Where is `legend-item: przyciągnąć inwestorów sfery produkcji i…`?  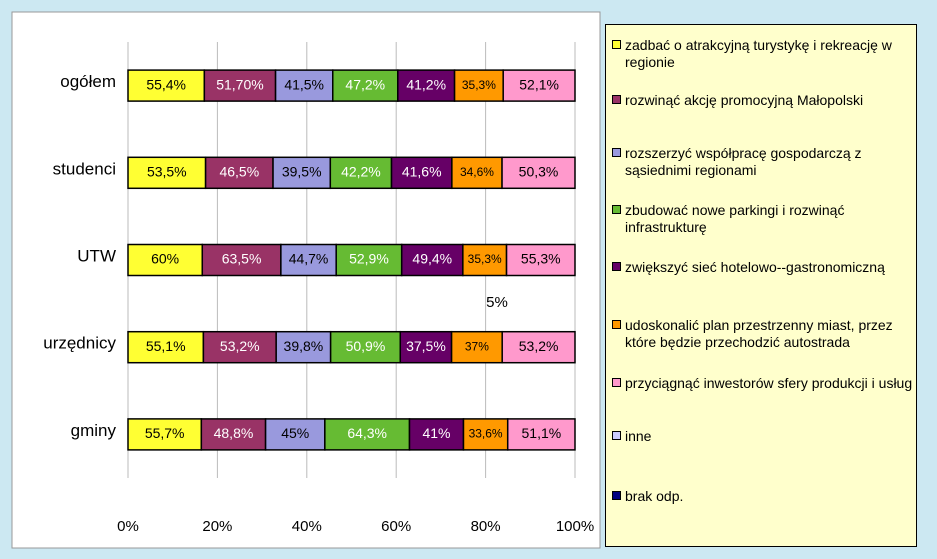 legend-item: przyciągnąć inwestorów sfery produkcji i… is located at coordinates (766, 383).